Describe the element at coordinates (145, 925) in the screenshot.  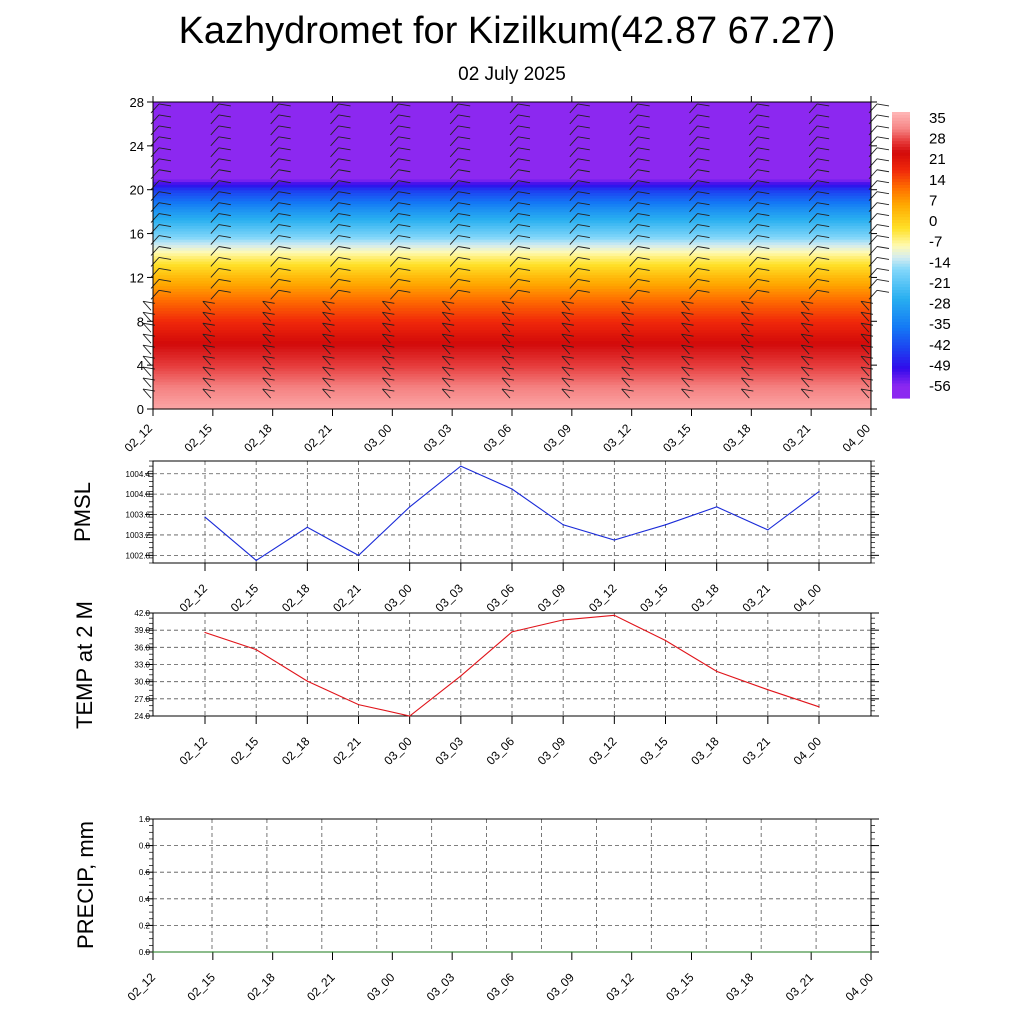
I see `y-tick-label: 0.2` at that location.